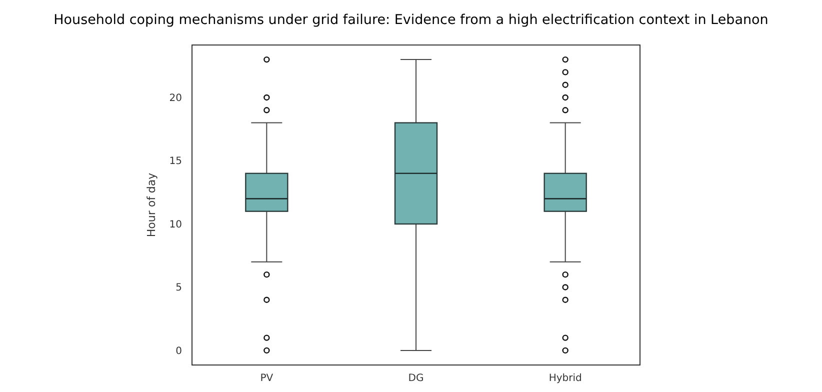 The image size is (822, 392). What do you see at coordinates (565, 378) in the screenshot?
I see `x-tick-label: Hybrid` at bounding box center [565, 378].